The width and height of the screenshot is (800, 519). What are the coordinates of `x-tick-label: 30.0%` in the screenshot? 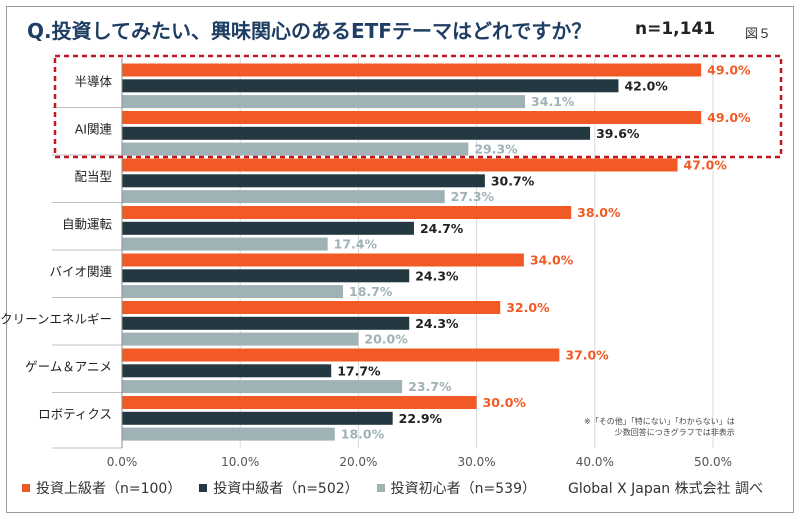 It's located at (477, 462).